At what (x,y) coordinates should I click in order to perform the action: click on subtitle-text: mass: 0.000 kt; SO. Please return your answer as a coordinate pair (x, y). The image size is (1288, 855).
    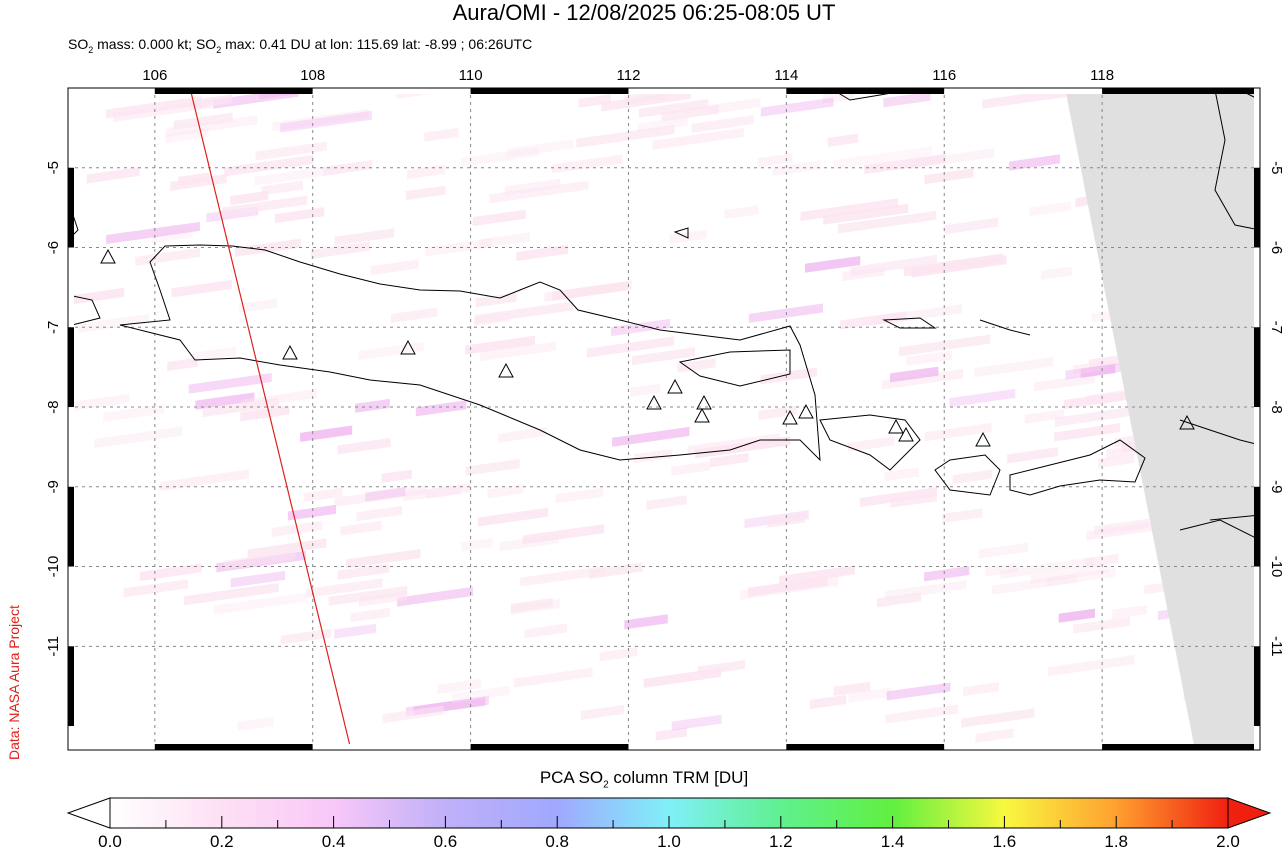
    Looking at the image, I should click on (155, 44).